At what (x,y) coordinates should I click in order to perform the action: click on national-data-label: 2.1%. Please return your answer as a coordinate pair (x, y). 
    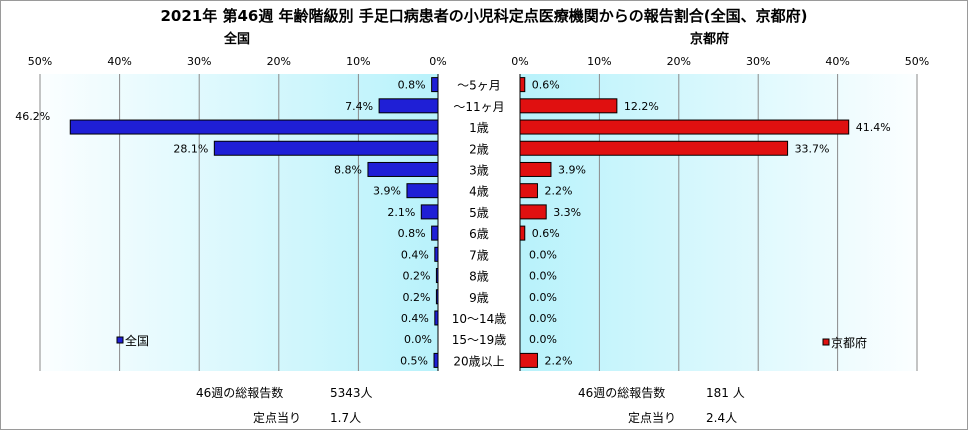
    Looking at the image, I should click on (401, 212).